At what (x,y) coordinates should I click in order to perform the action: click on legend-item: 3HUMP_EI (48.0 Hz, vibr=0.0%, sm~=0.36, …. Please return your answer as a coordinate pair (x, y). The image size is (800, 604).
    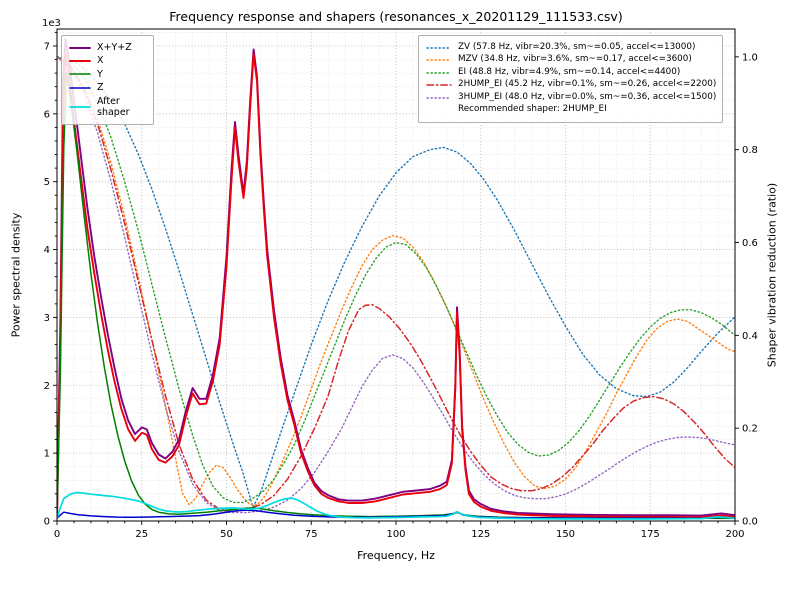
    Looking at the image, I should click on (571, 97).